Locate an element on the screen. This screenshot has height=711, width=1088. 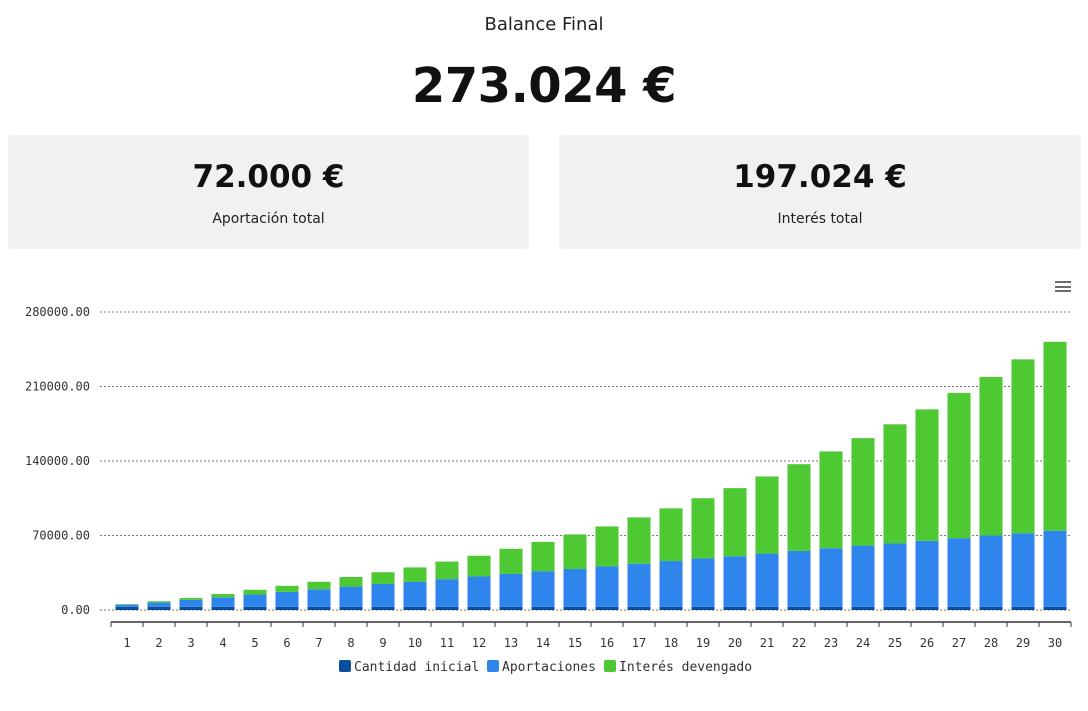
legend-label: Interés devengado is located at coordinates (685, 667).